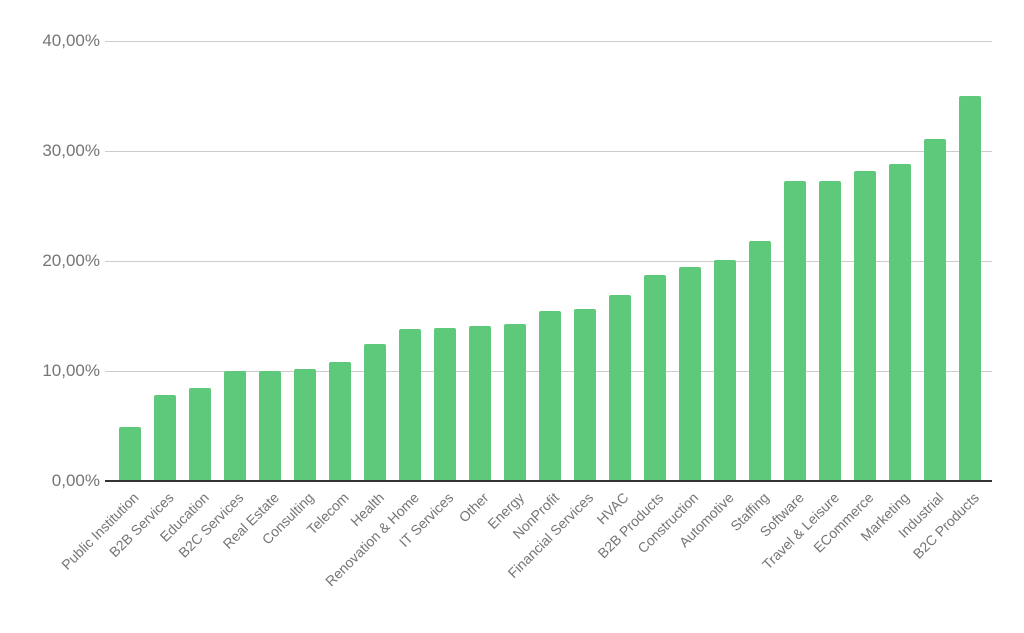 The image size is (1024, 633). I want to click on y-axis-tick-label: 30,00%, so click(71, 150).